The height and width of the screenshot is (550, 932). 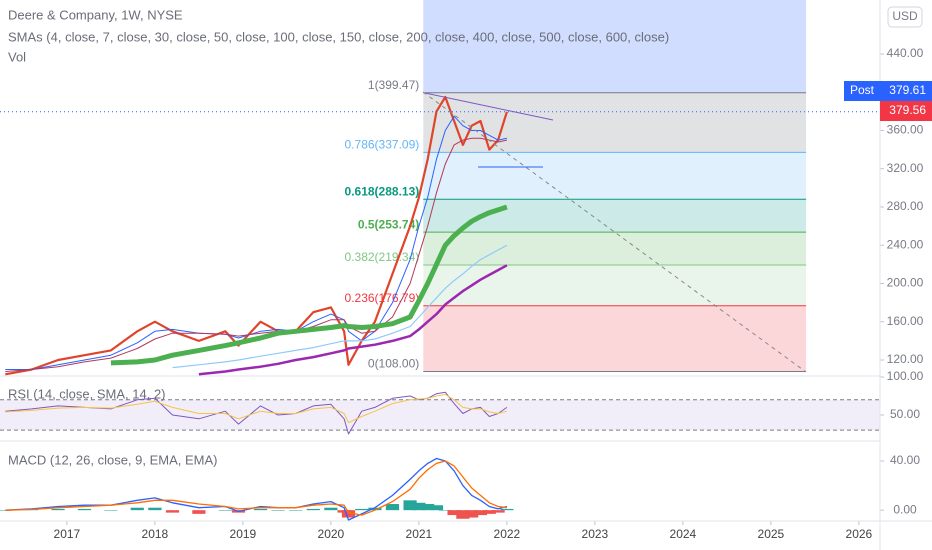 What do you see at coordinates (388, 224) in the screenshot?
I see `fib-label: 0.5(253.74)` at bounding box center [388, 224].